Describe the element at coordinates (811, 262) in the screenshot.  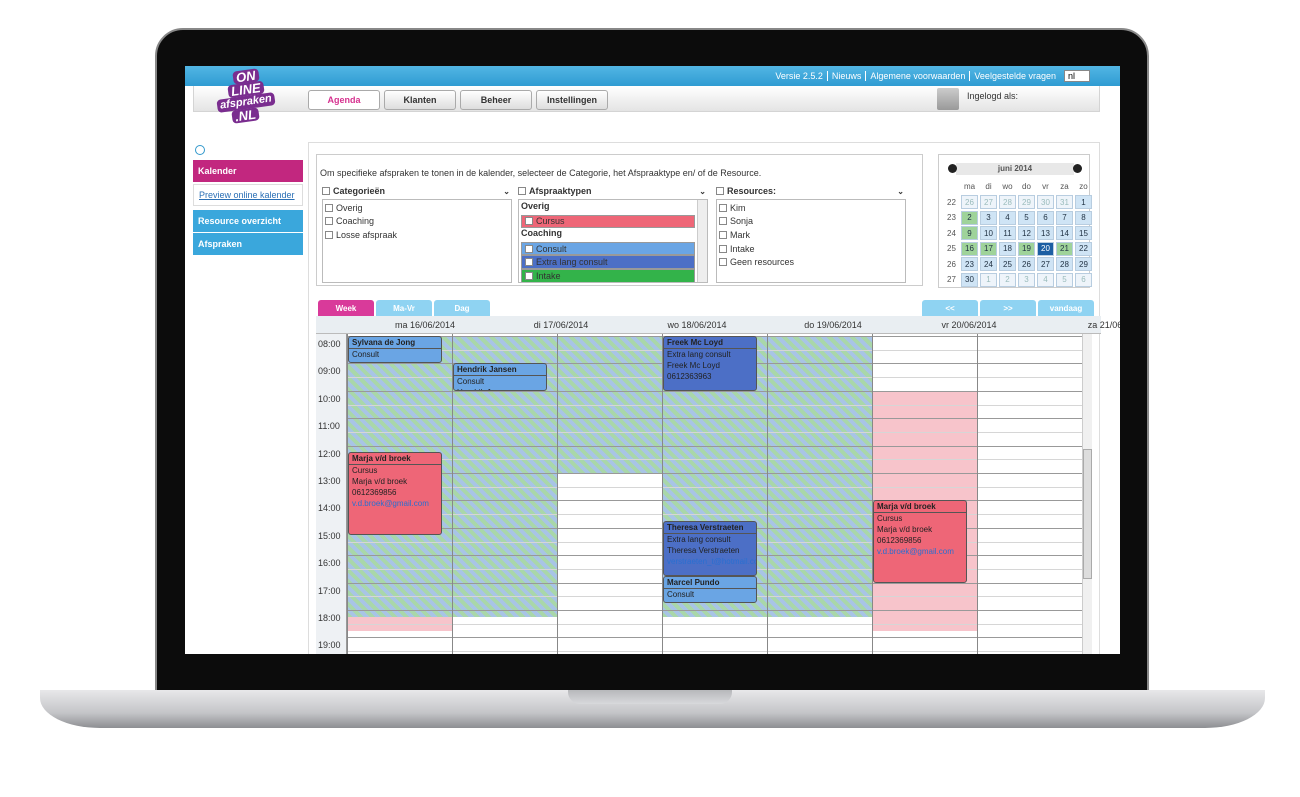
I see `filter-option: Geen resources` at that location.